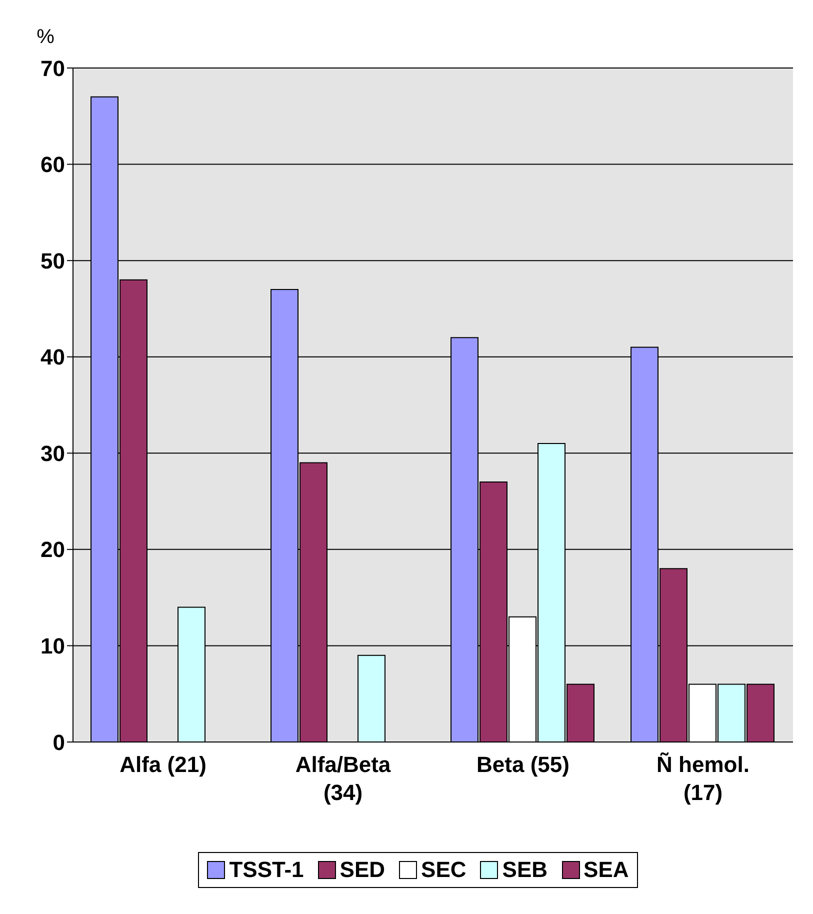 This screenshot has height=914, width=813. Describe the element at coordinates (52, 646) in the screenshot. I see `y-tick-label: 10` at that location.